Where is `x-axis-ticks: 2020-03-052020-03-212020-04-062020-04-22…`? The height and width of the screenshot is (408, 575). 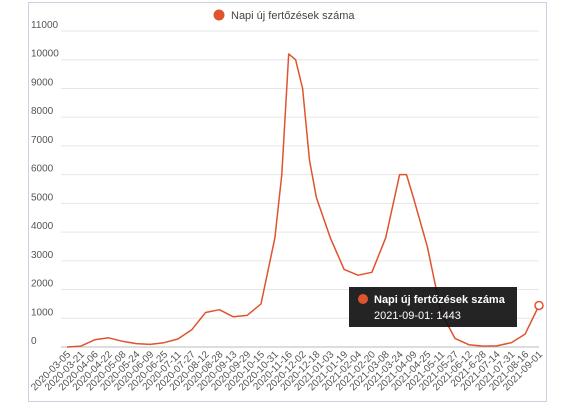
x-axis-ticks: 2020-03-052020-03-212020-04-062020-04-22… is located at coordinates (287, 371).